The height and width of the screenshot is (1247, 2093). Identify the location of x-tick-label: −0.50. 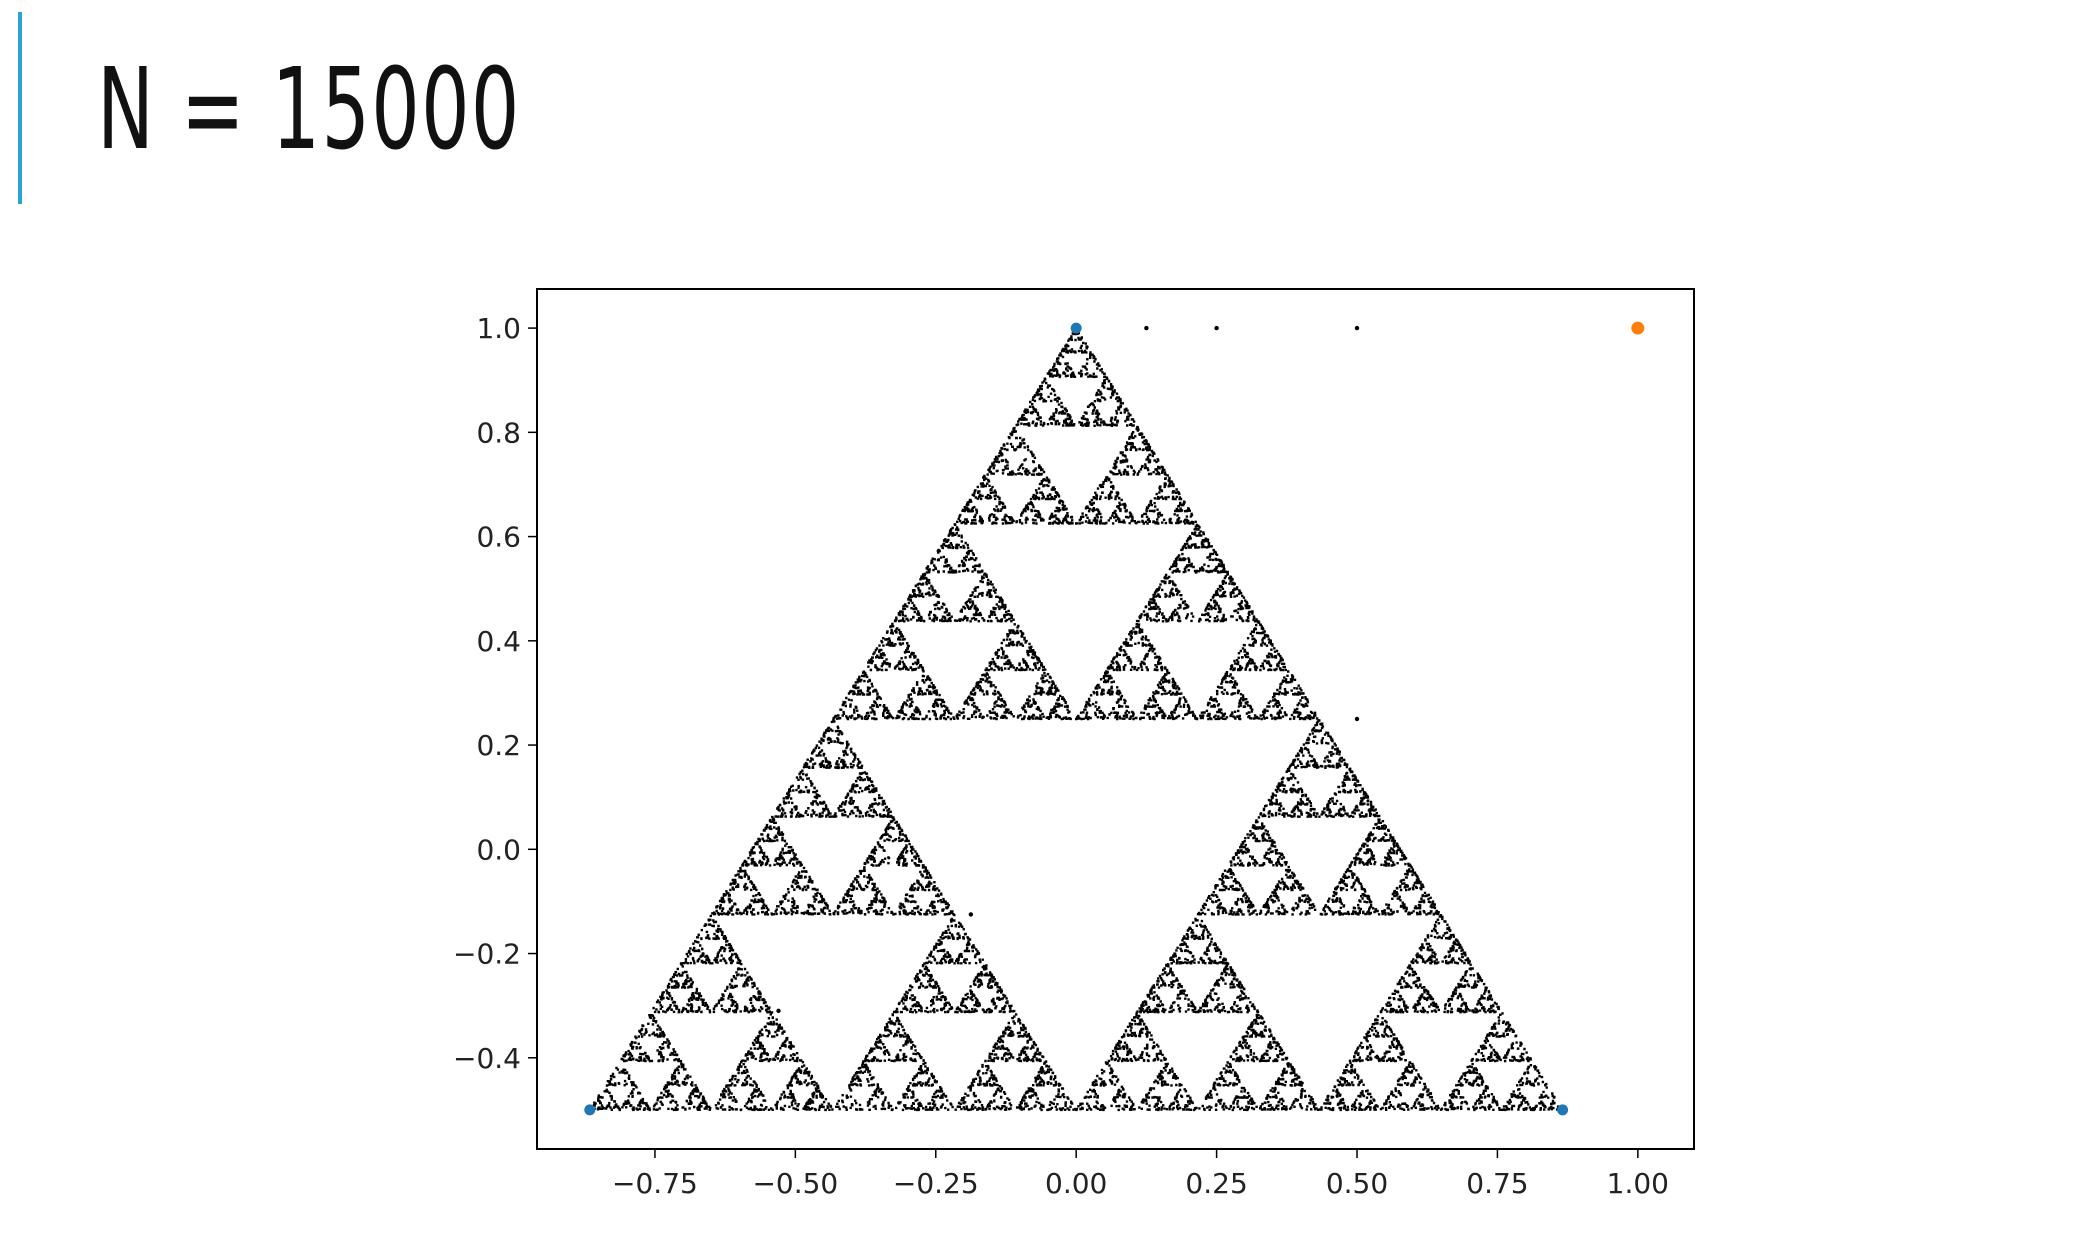
(795, 1183).